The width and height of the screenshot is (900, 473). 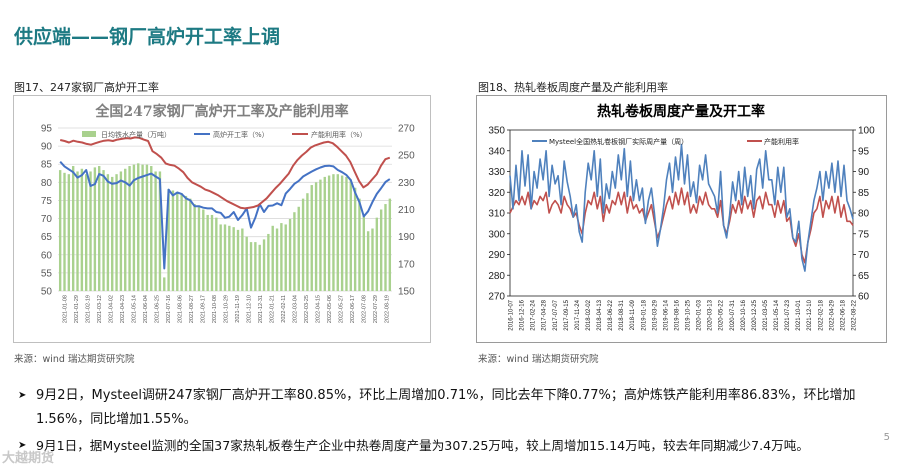 I want to click on y-right-tick-label: 210, so click(x=406, y=210).